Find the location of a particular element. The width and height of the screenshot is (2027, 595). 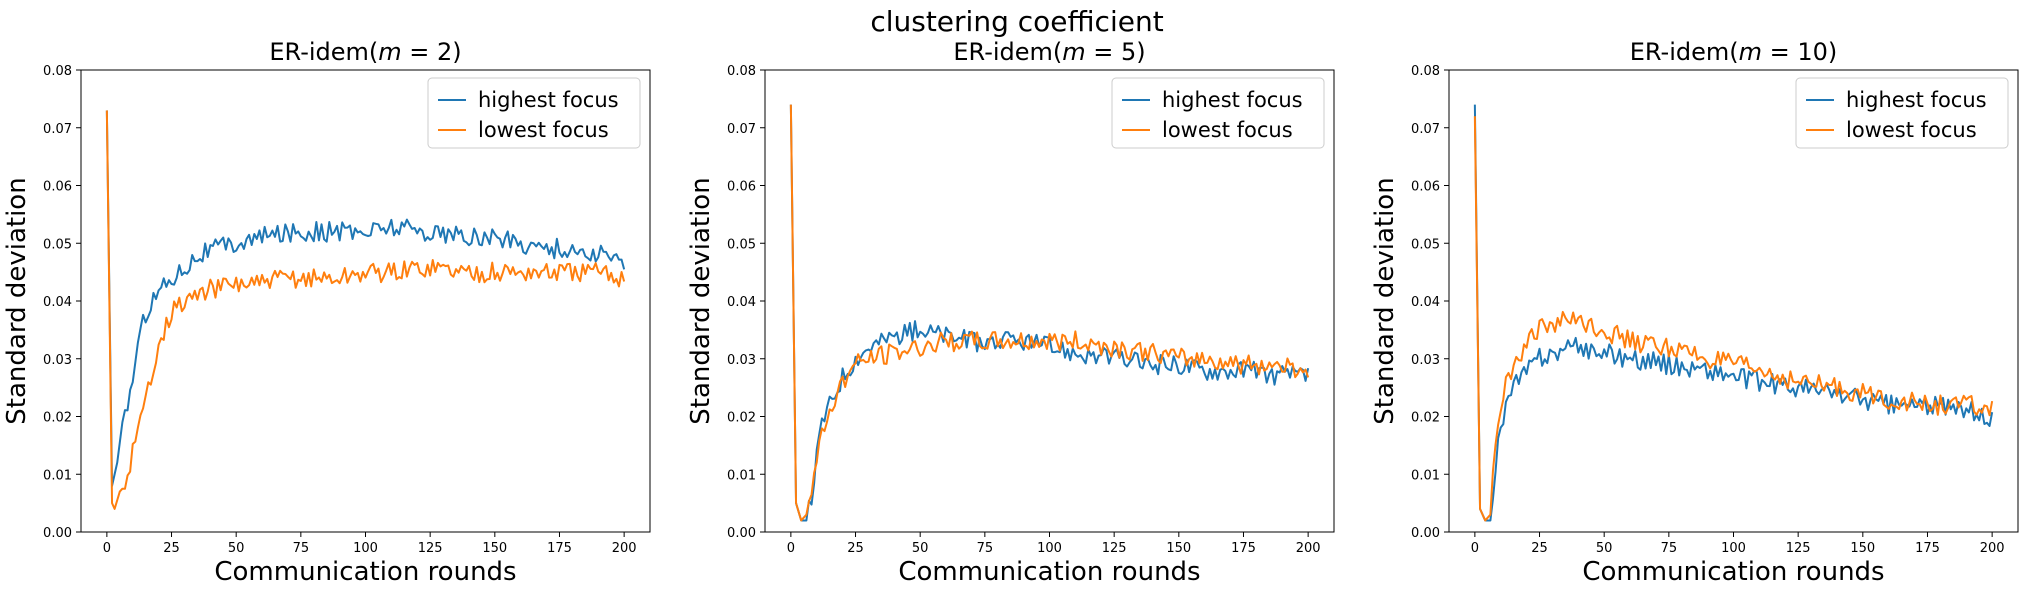

panel-title: ER-idem(m = 5) is located at coordinates (1049, 52).